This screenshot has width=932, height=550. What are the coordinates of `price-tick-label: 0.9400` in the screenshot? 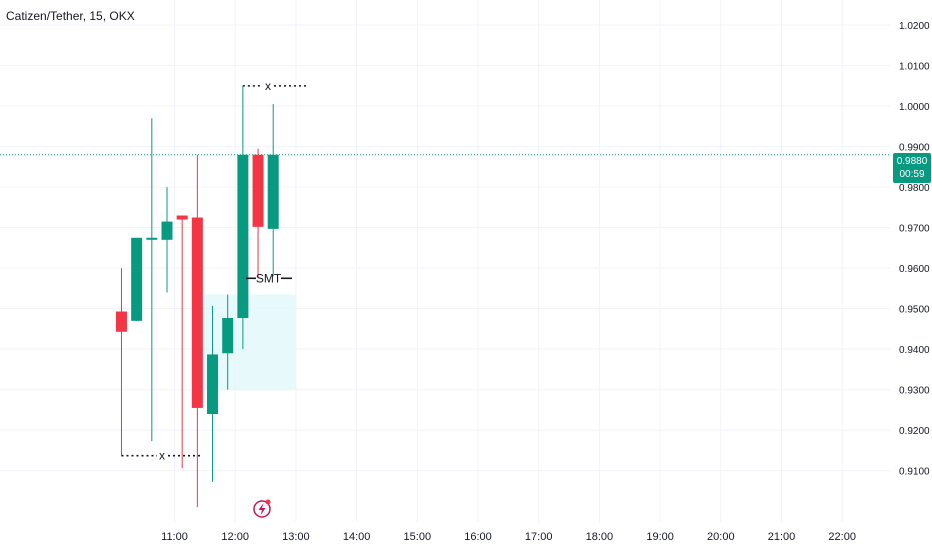 It's located at (914, 350).